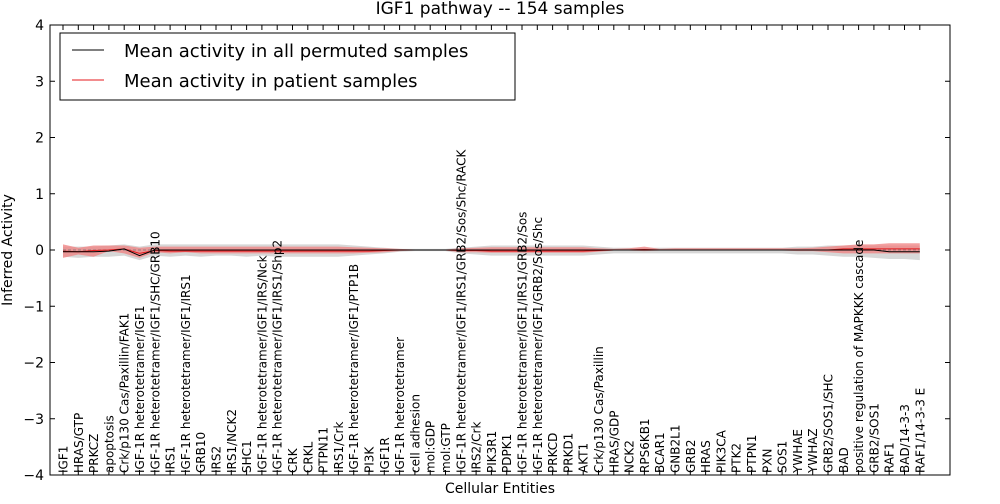  Describe the element at coordinates (645, 445) in the screenshot. I see `x-tick-label: RPS6KB1` at that location.